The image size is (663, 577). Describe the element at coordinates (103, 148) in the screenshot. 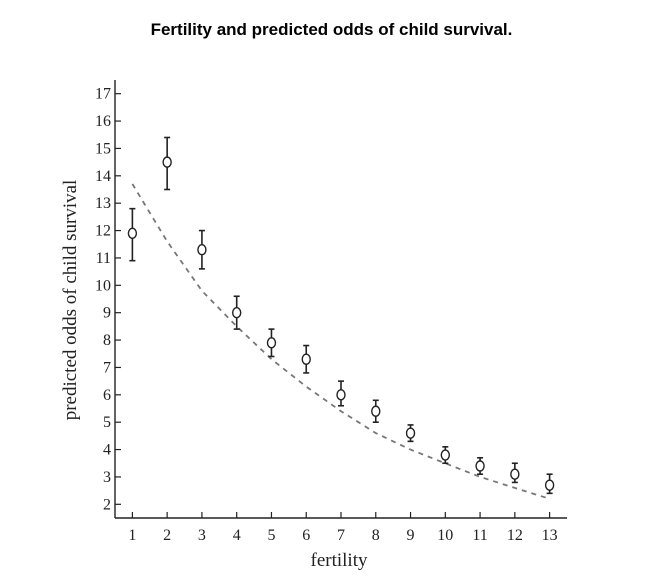

I see `y-tick-label: 15` at that location.